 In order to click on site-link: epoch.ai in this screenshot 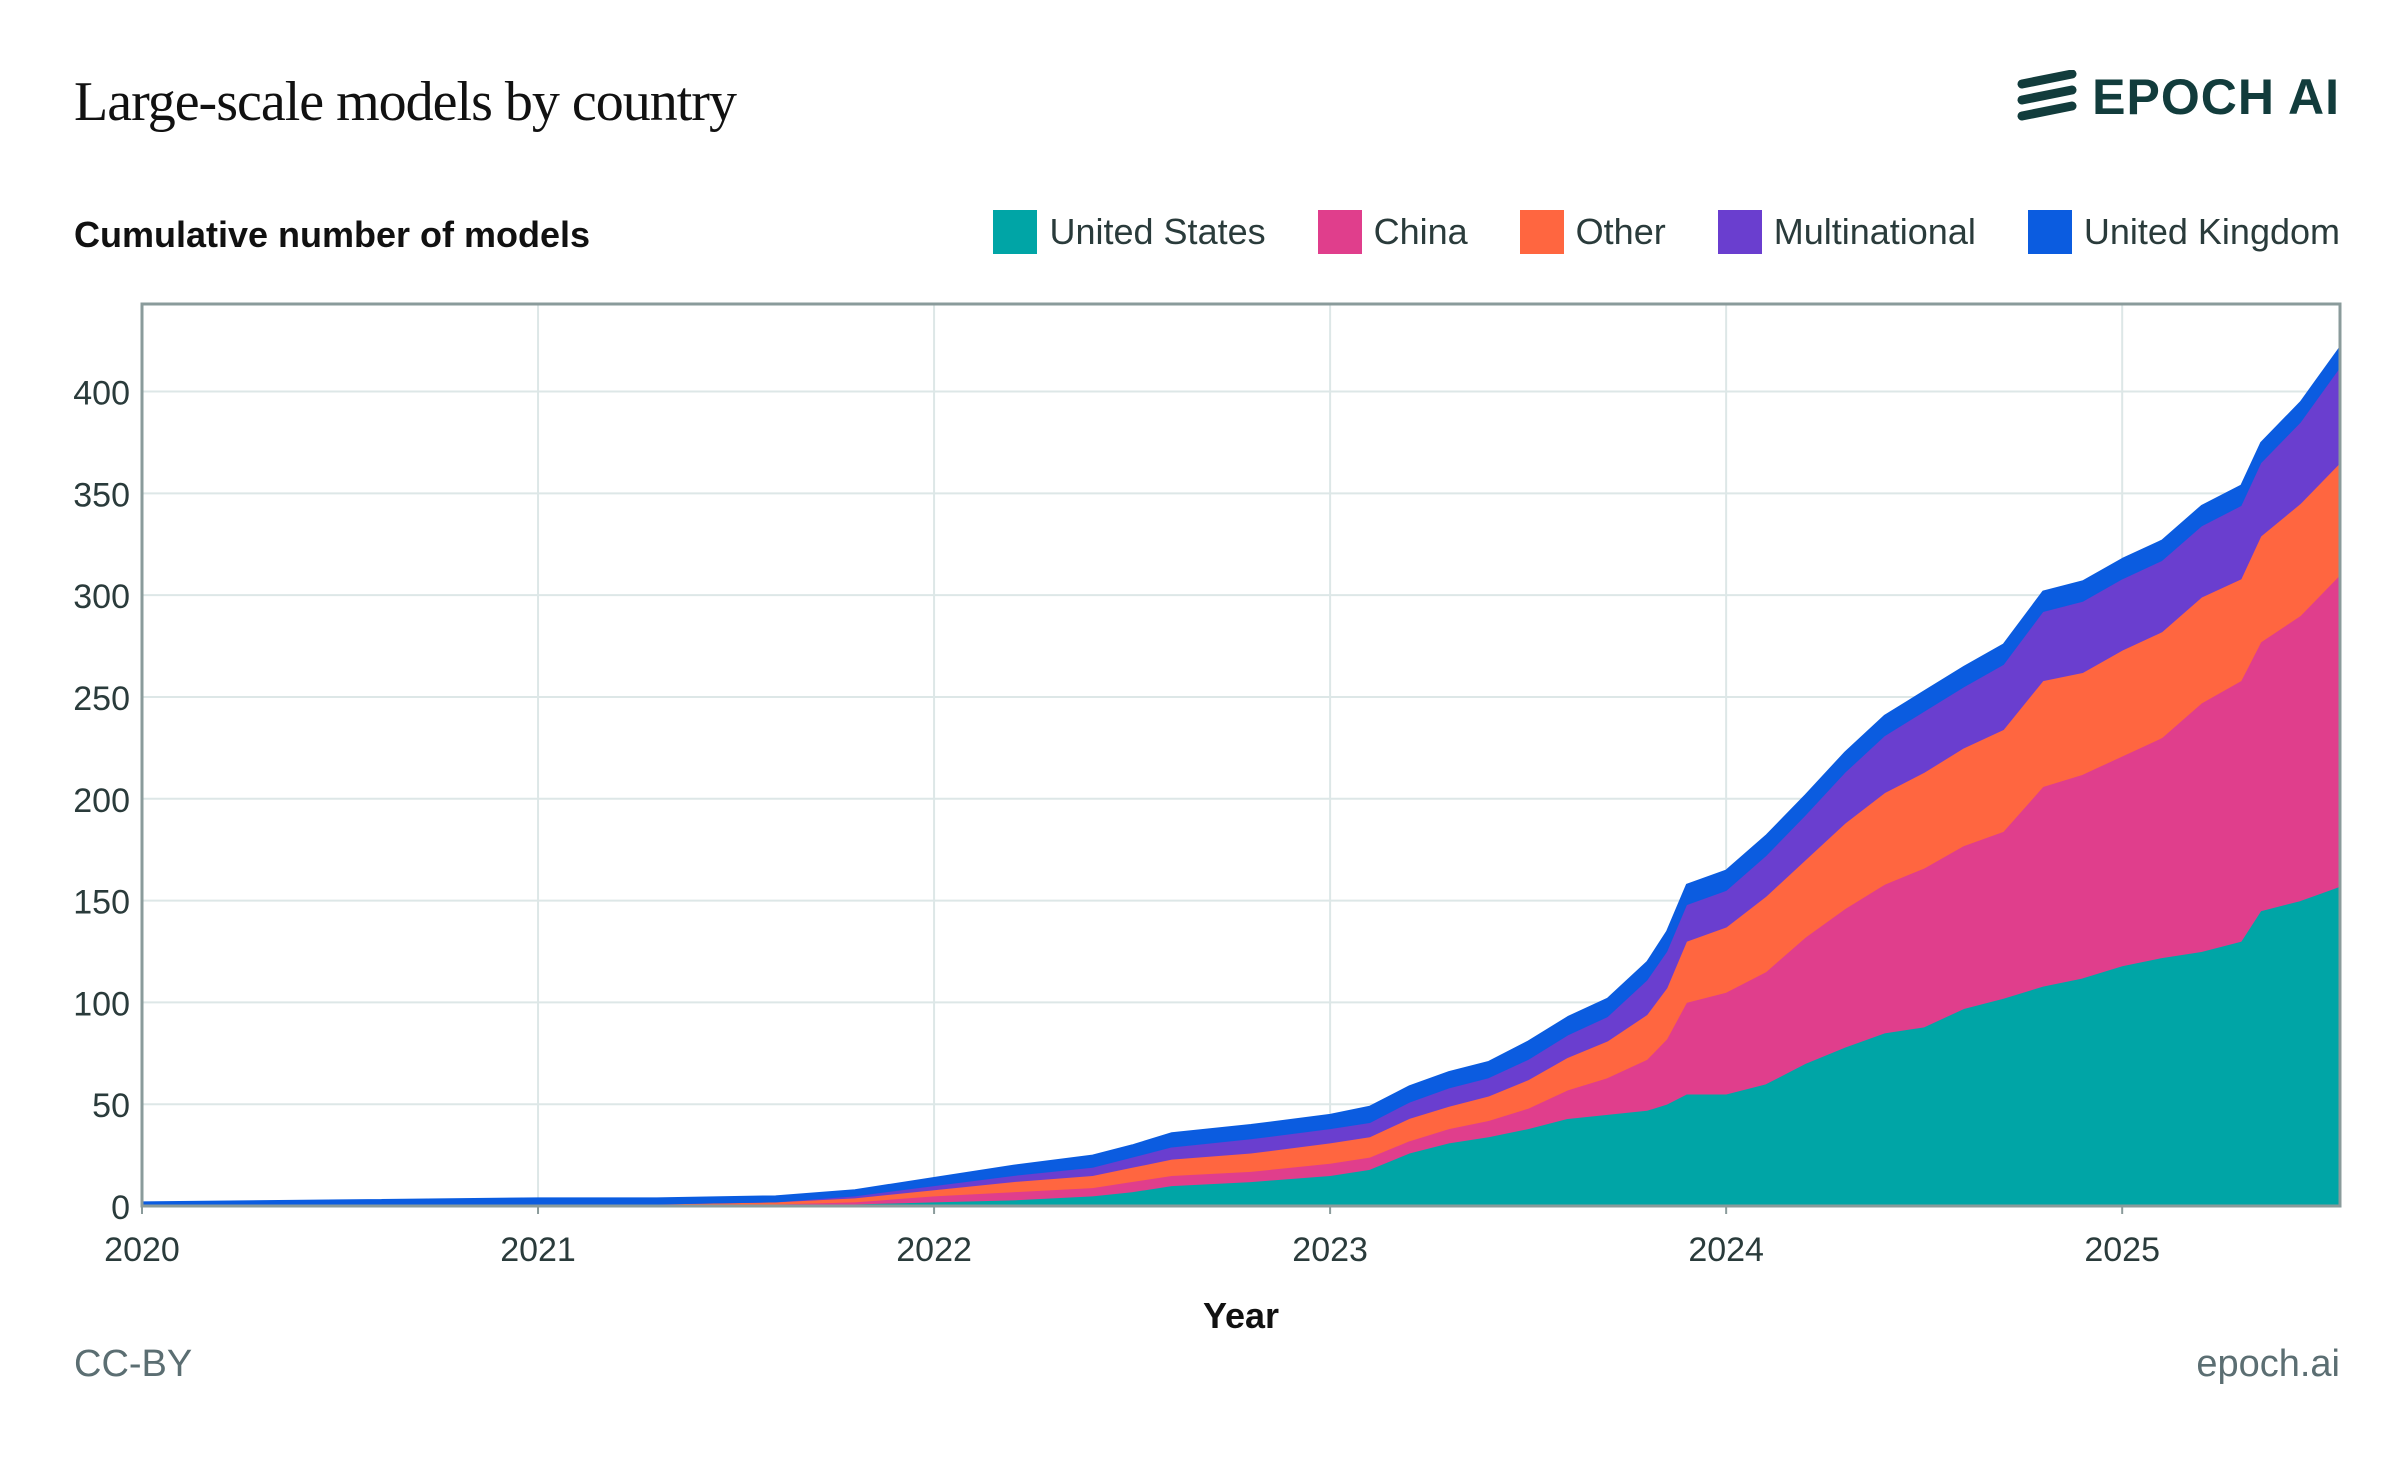, I will do `click(2268, 1364)`.